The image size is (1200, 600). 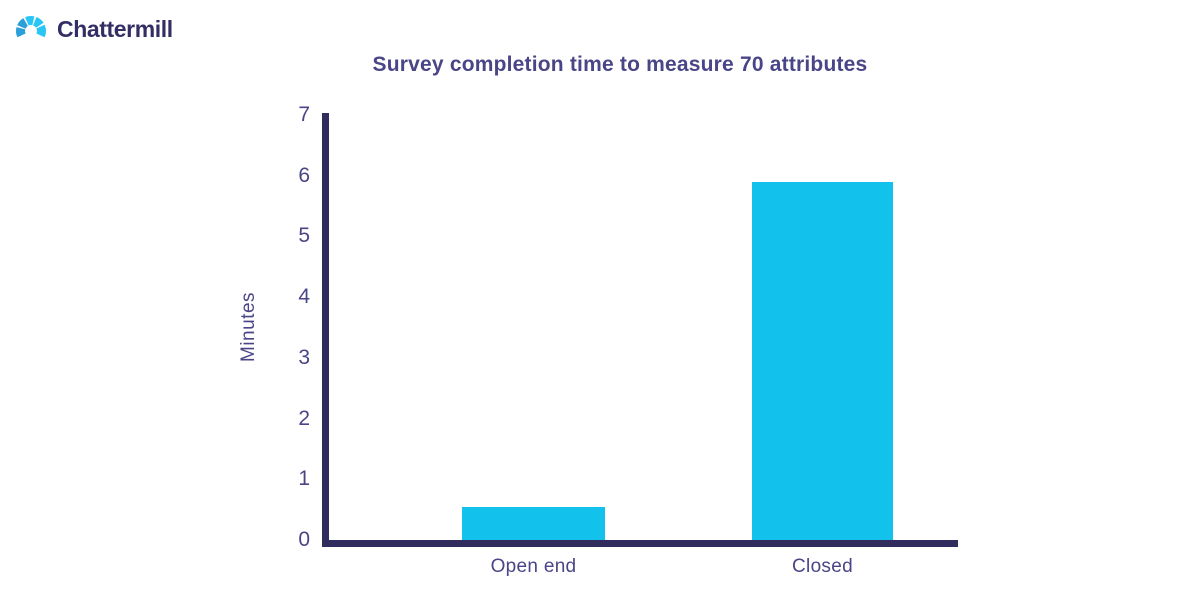 I want to click on chattermill-logo-icon, so click(x=30, y=27).